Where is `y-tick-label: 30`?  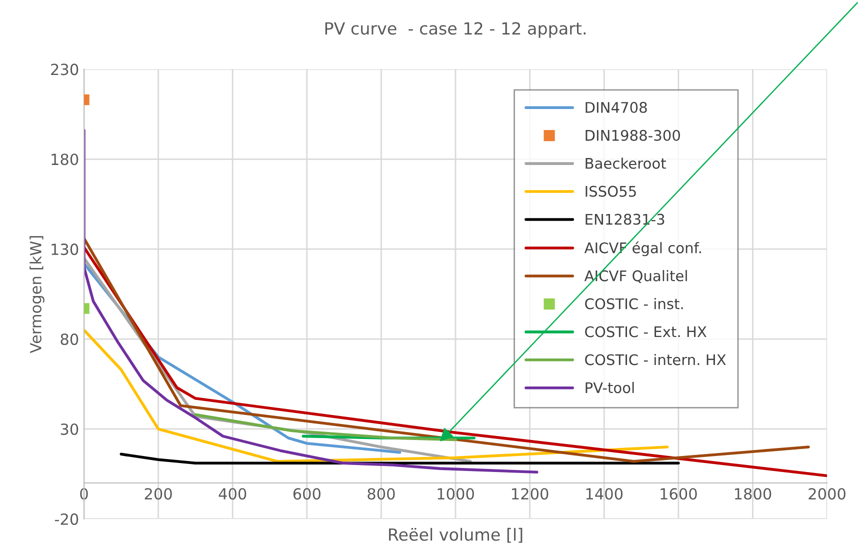 y-tick-label: 30 is located at coordinates (69, 429).